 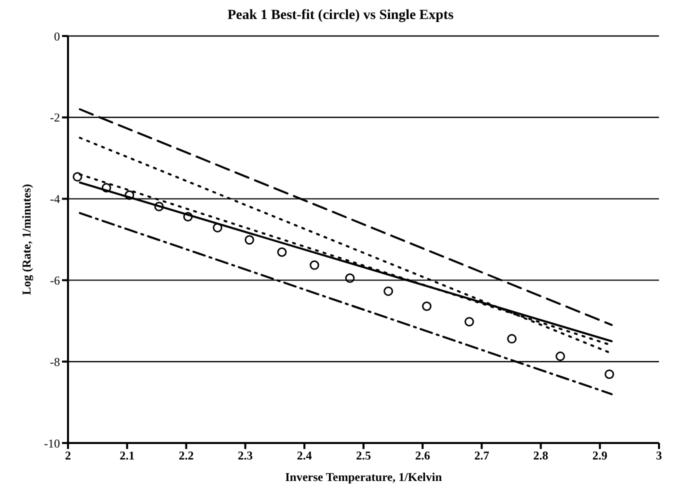 I want to click on x-tick-label: 2.6, so click(x=422, y=455).